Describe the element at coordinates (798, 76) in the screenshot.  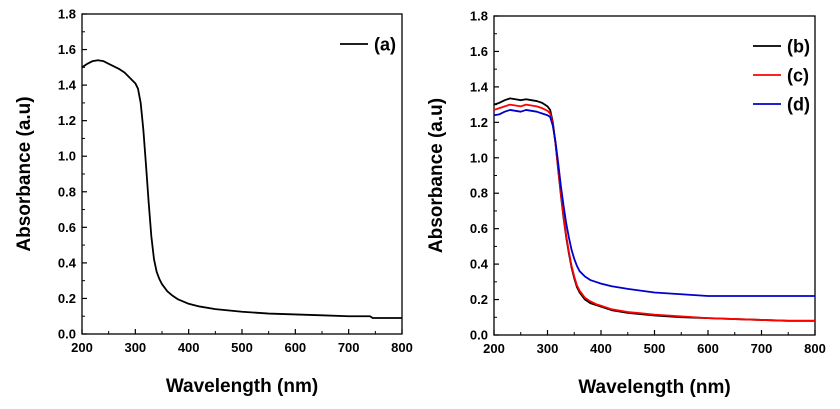
I see `legend-label-c: (c)` at that location.